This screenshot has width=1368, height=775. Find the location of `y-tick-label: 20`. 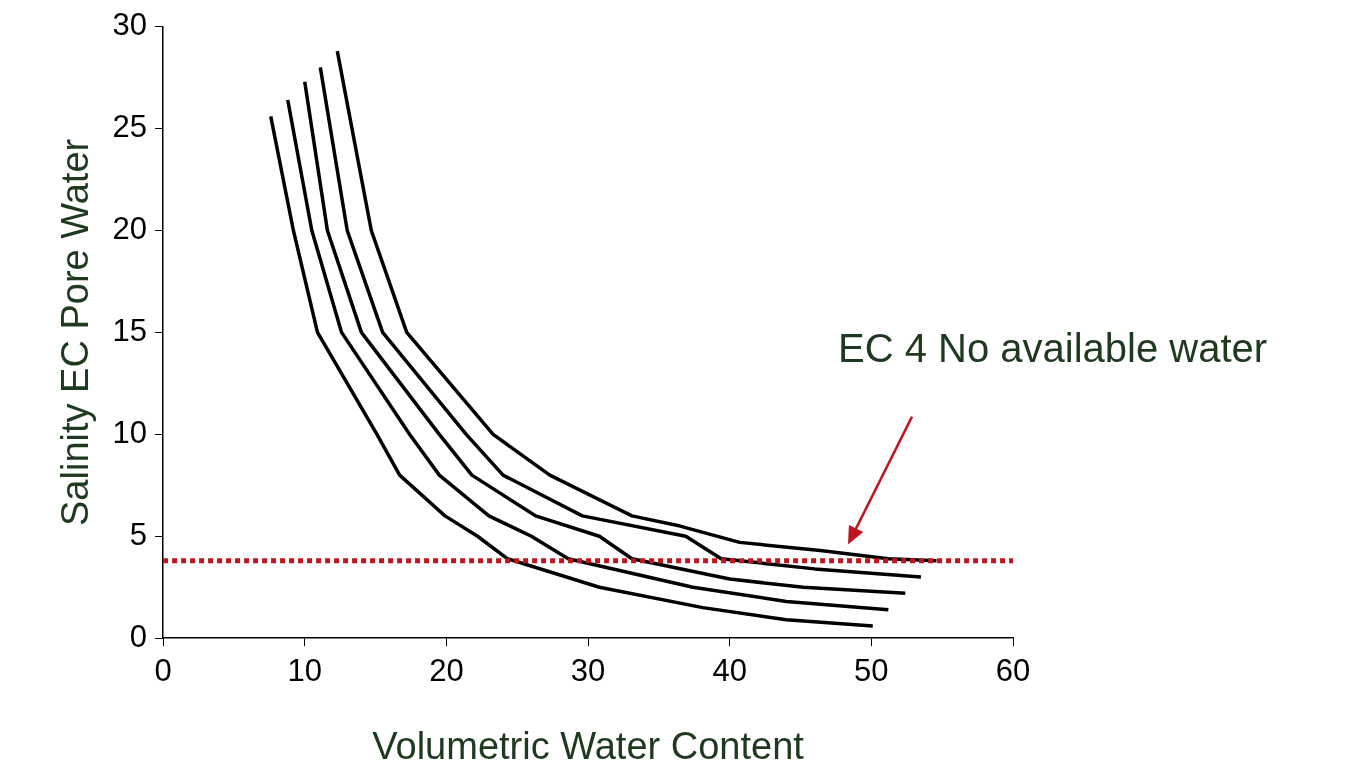

y-tick-label: 20 is located at coordinates (130, 229).